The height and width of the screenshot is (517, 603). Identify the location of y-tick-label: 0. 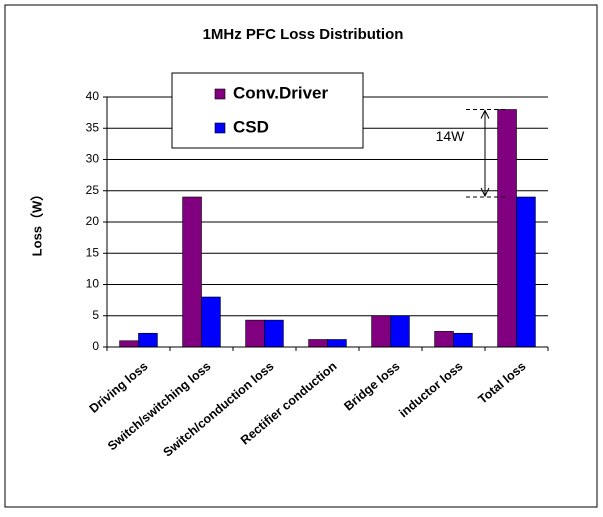
(95, 346).